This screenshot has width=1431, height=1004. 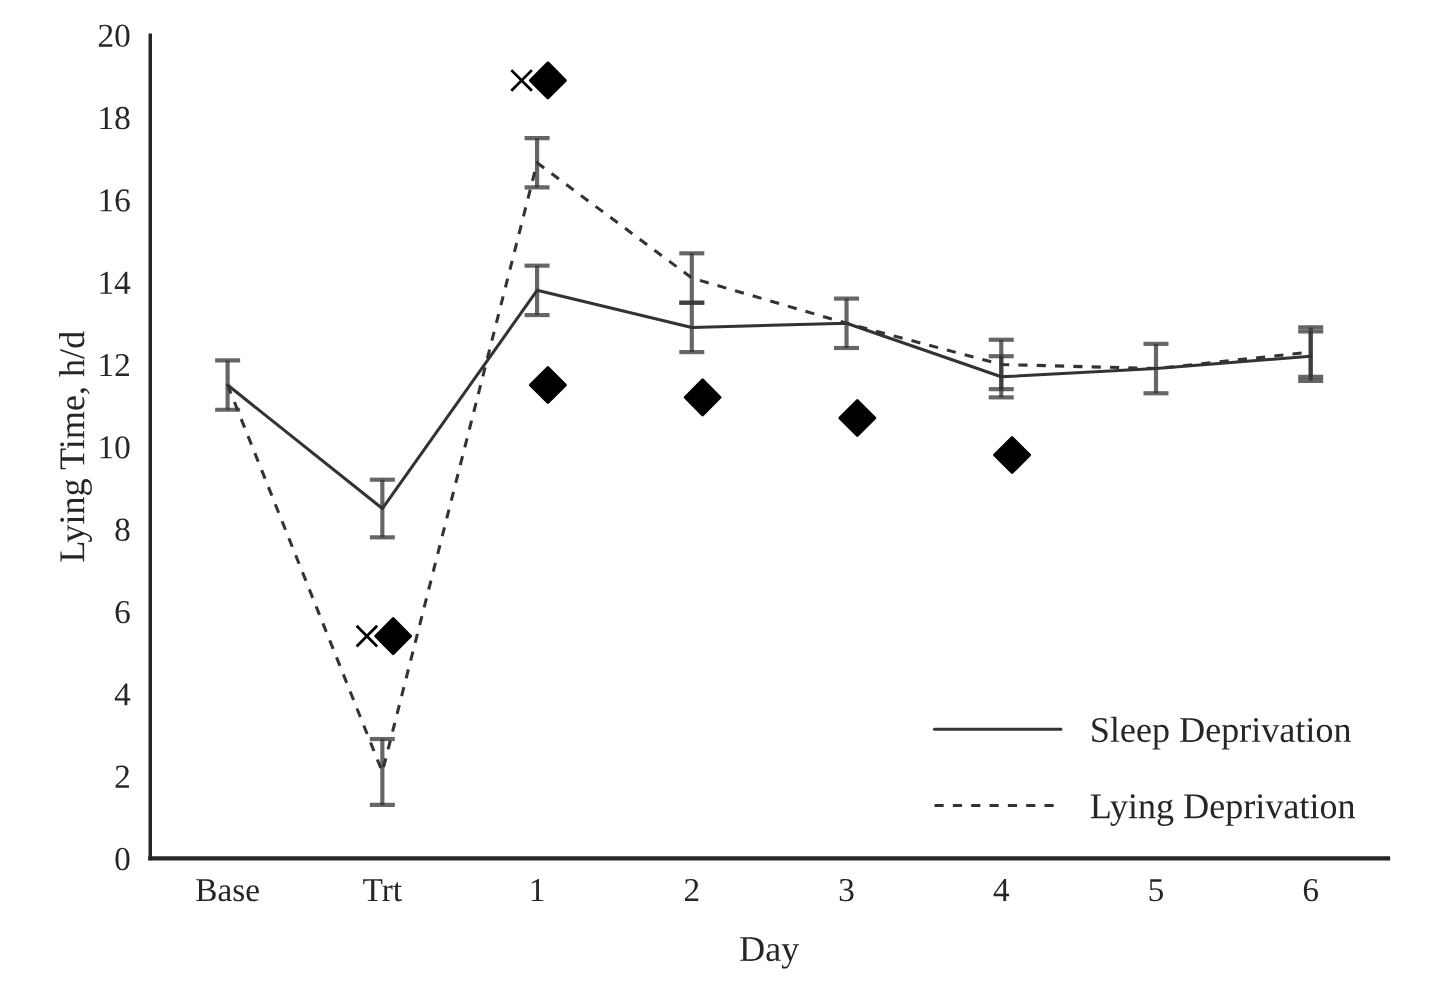 What do you see at coordinates (1221, 733) in the screenshot?
I see `legend-label: Sleep Deprivation` at bounding box center [1221, 733].